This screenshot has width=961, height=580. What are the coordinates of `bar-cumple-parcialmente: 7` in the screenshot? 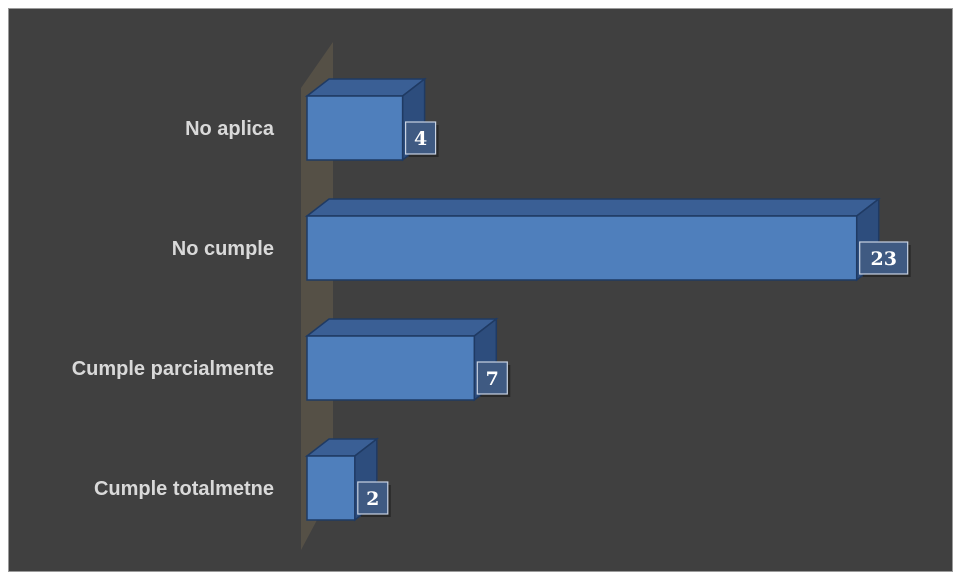 It's located at (407, 359).